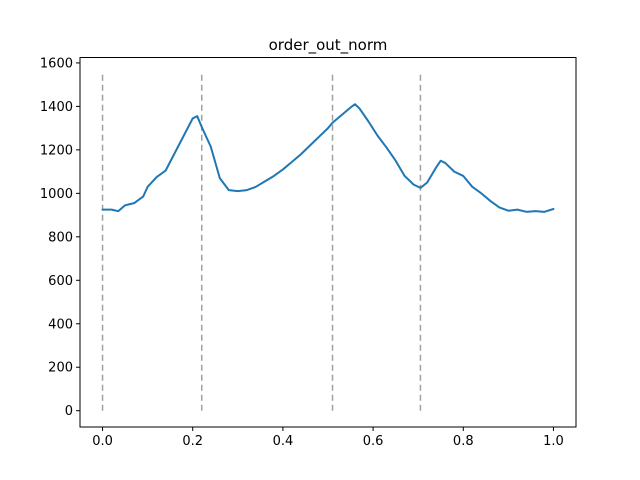 The height and width of the screenshot is (480, 640). Describe the element at coordinates (373, 441) in the screenshot. I see `x-tick-label-3: 0.6` at that location.